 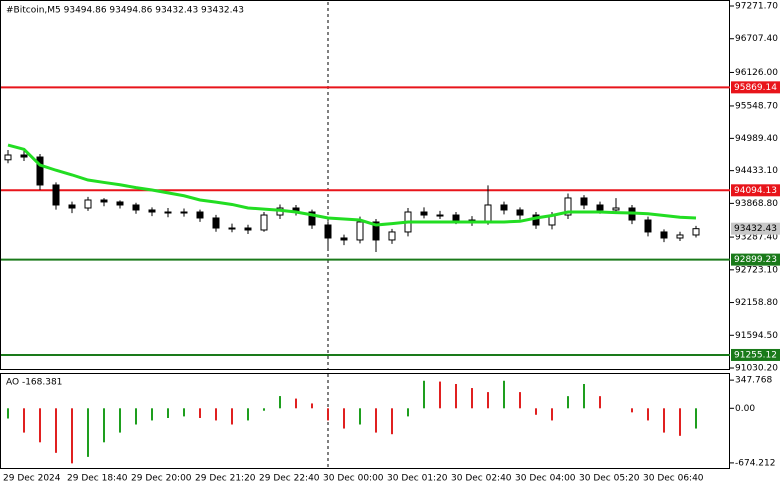 I want to click on y-tick-label: 93868.80, so click(x=756, y=204).